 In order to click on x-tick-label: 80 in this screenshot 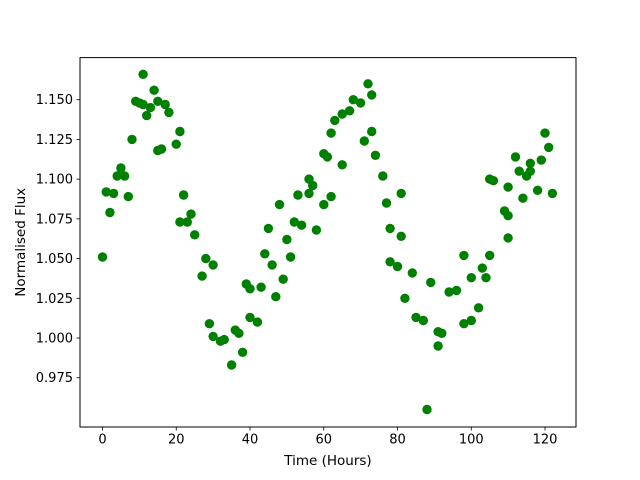, I will do `click(397, 440)`.